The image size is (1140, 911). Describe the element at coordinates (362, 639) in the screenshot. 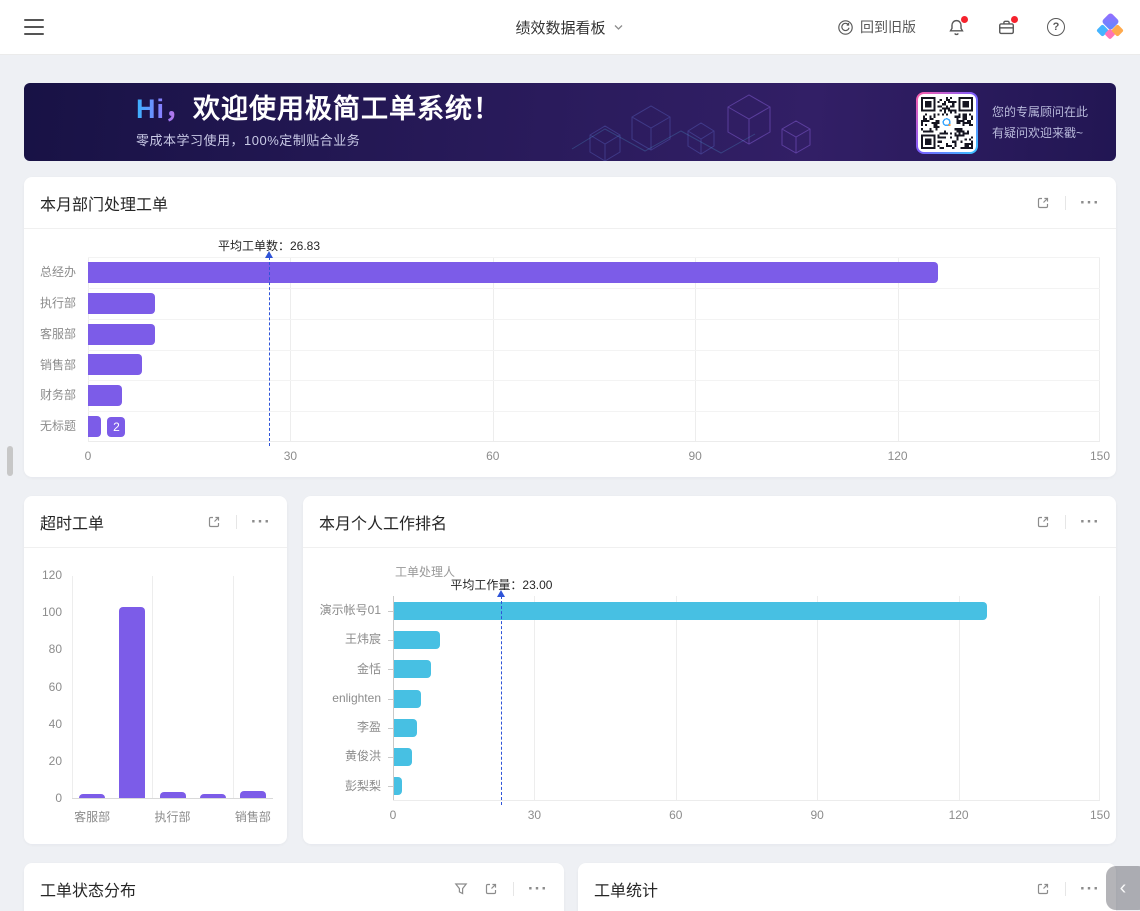

I see `y-axis-category-label: 王炜宸` at that location.